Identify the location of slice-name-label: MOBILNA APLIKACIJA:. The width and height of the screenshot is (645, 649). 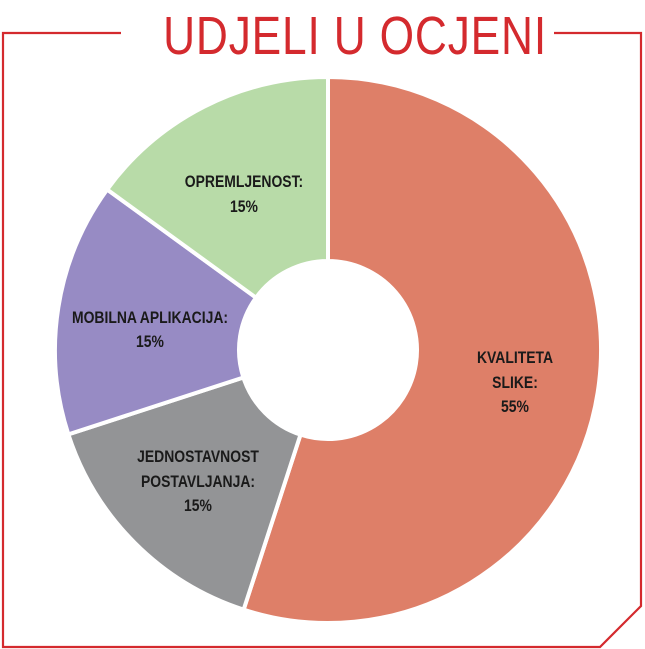
(150, 318).